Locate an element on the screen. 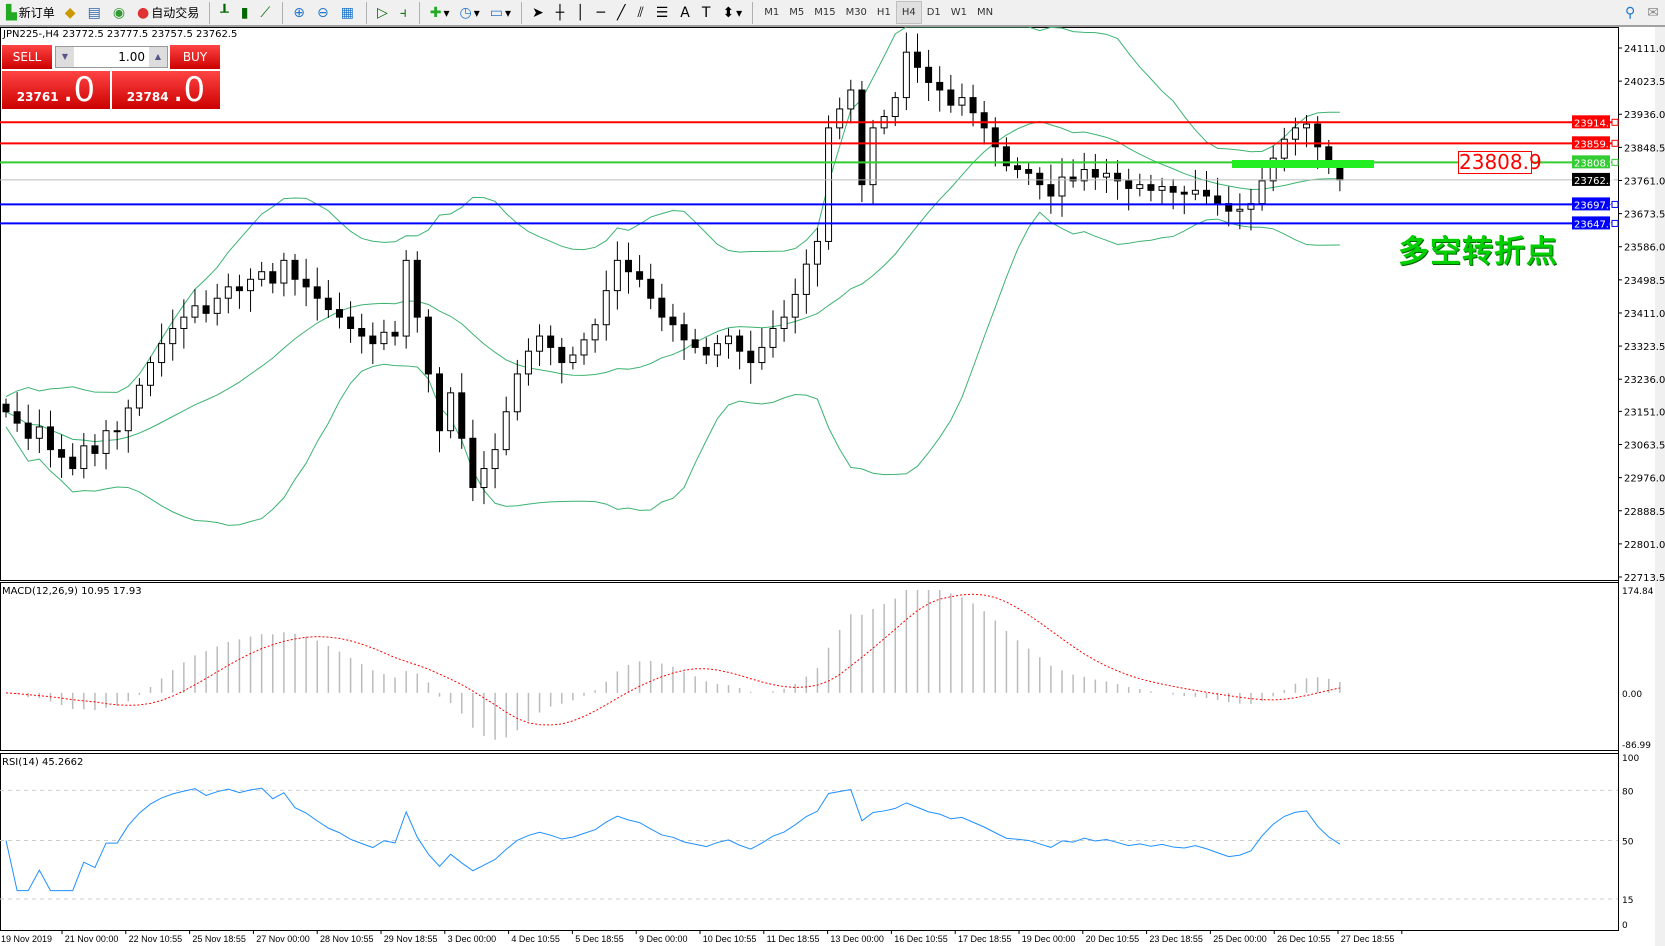 Image resolution: width=1665 pixels, height=946 pixels. channel-tool: ⫽ is located at coordinates (641, 12).